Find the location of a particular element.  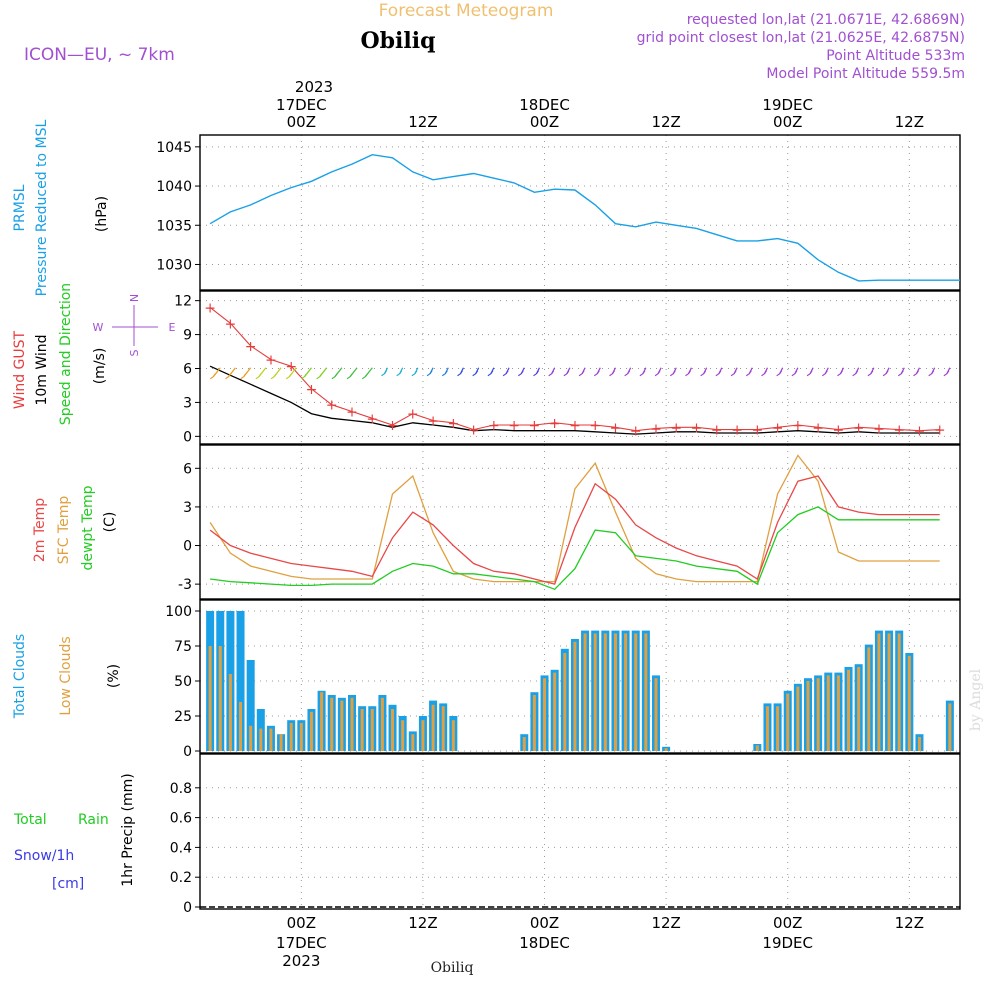

clouds-ytick-label: 50 is located at coordinates (183, 682).